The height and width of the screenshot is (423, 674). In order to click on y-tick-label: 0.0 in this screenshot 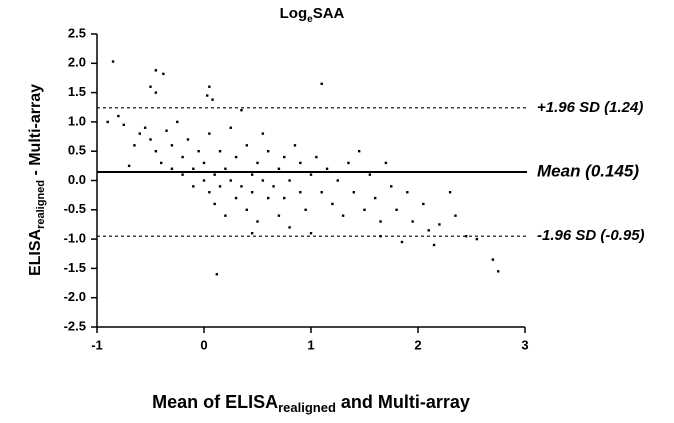, I will do `click(77, 179)`.